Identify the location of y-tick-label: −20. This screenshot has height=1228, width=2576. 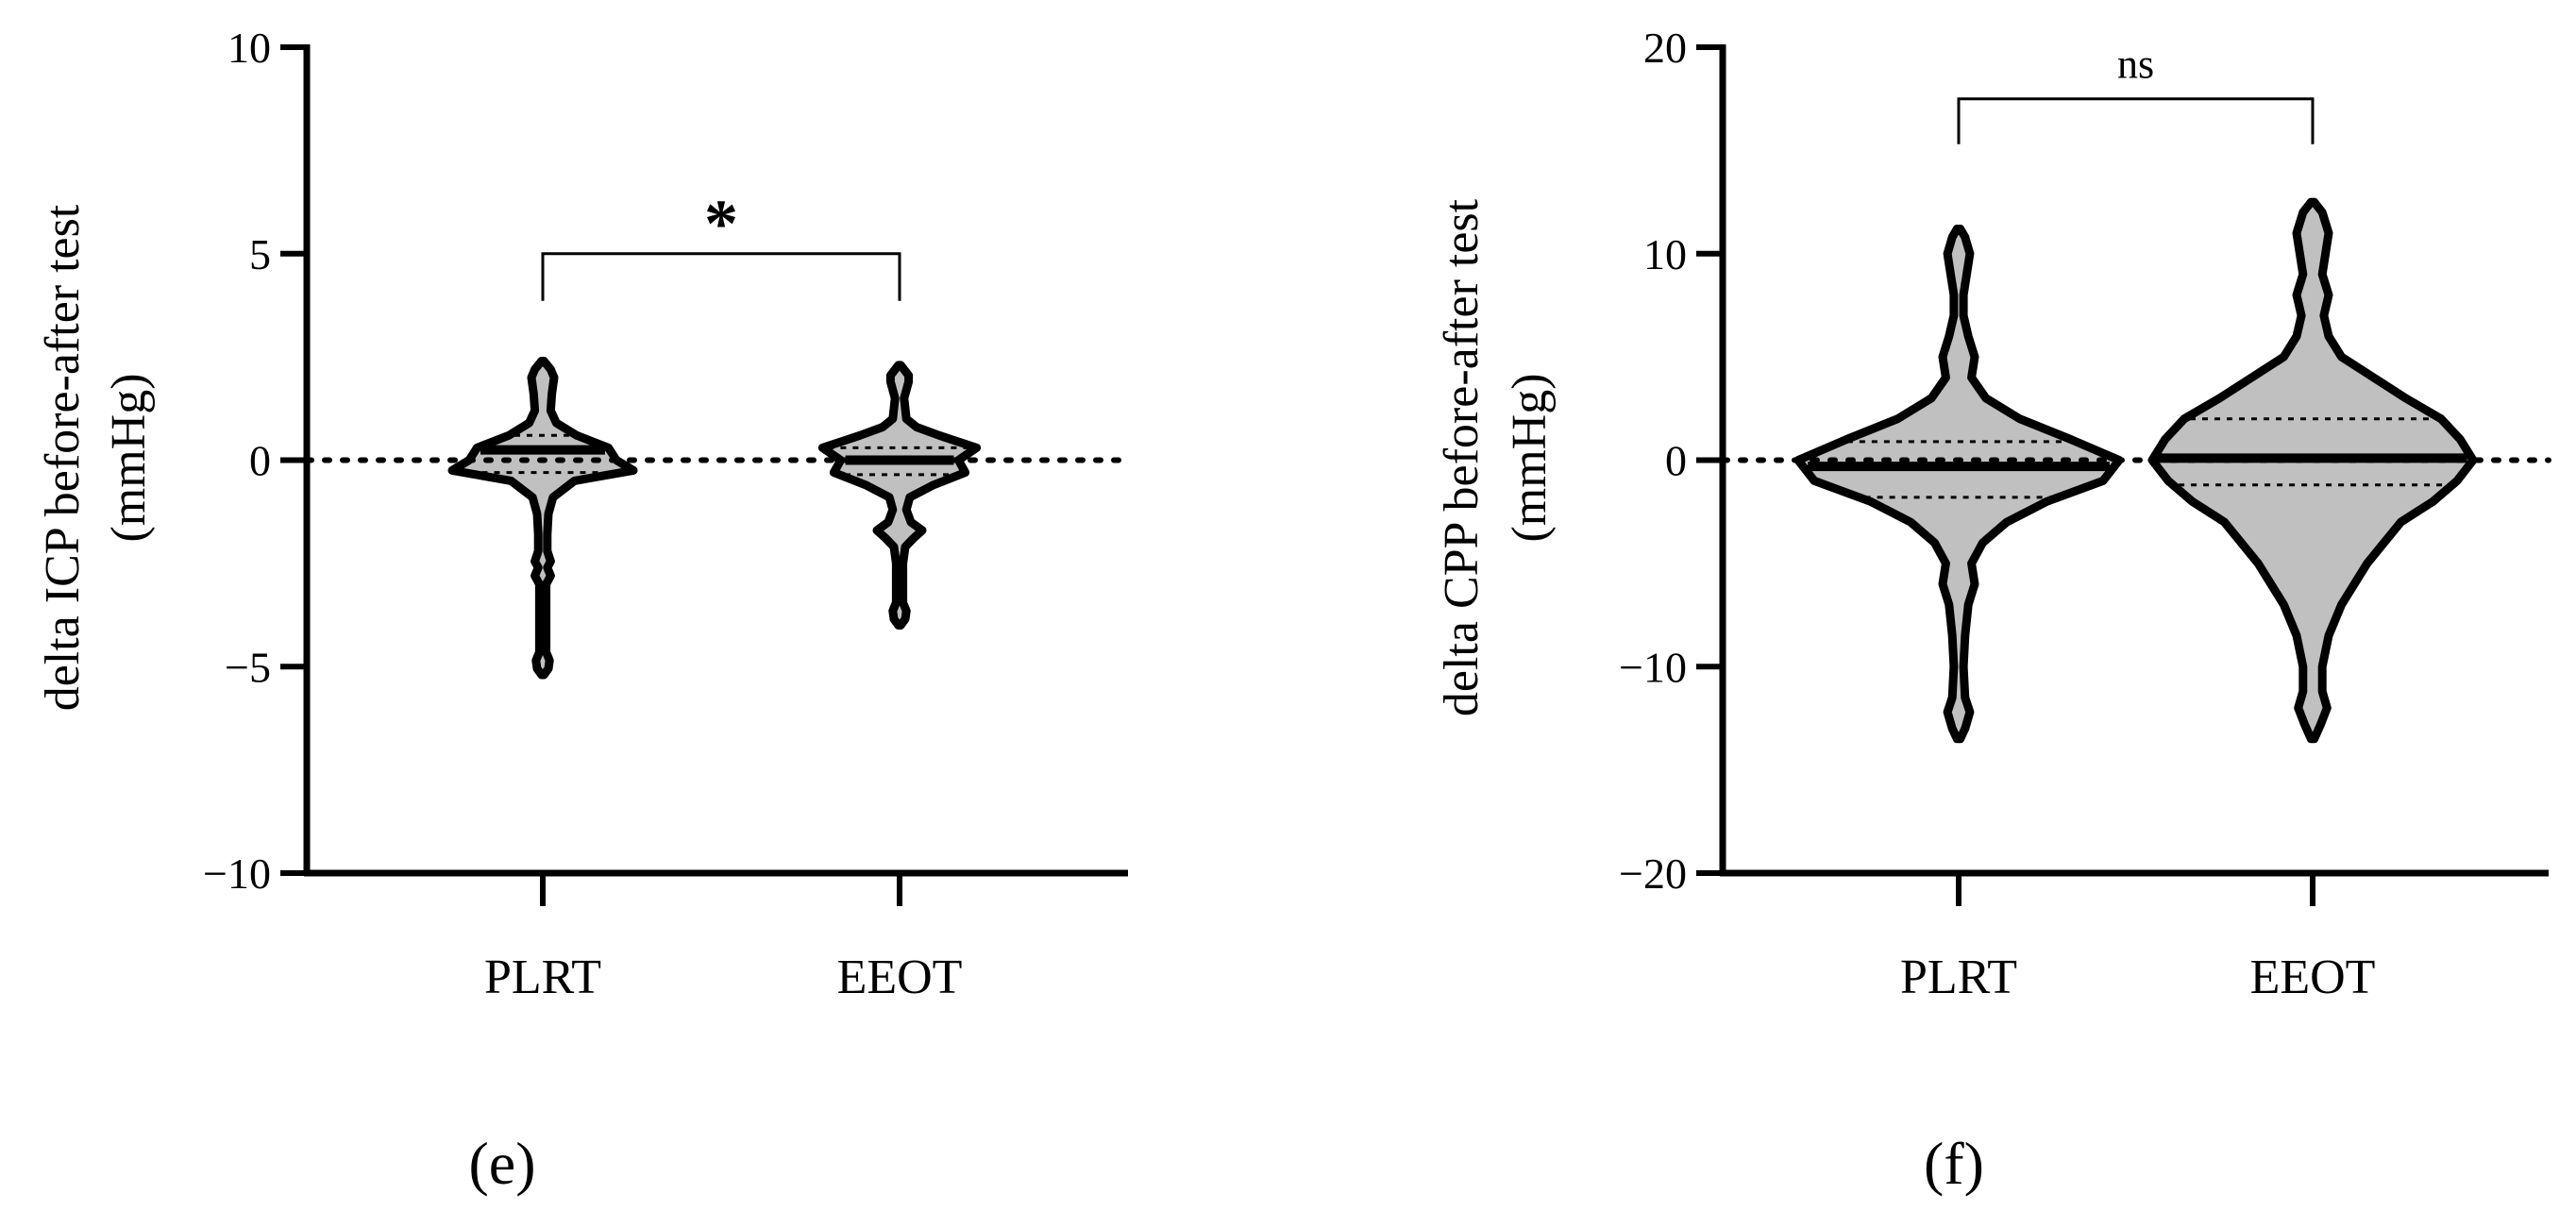
(1653, 874).